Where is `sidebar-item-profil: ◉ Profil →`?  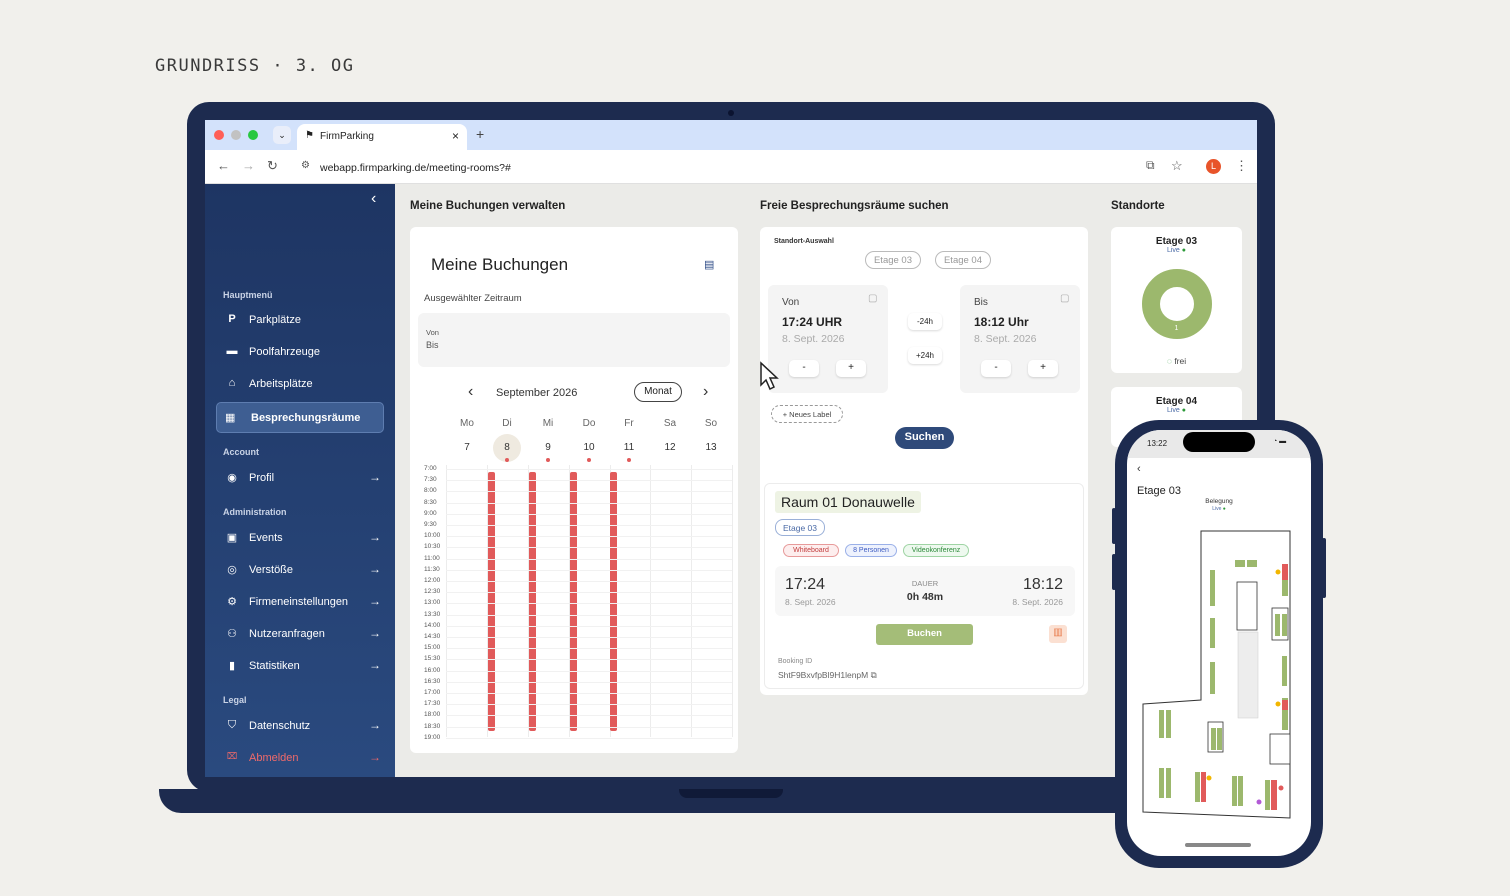 sidebar-item-profil: ◉ Profil → is located at coordinates (302, 478).